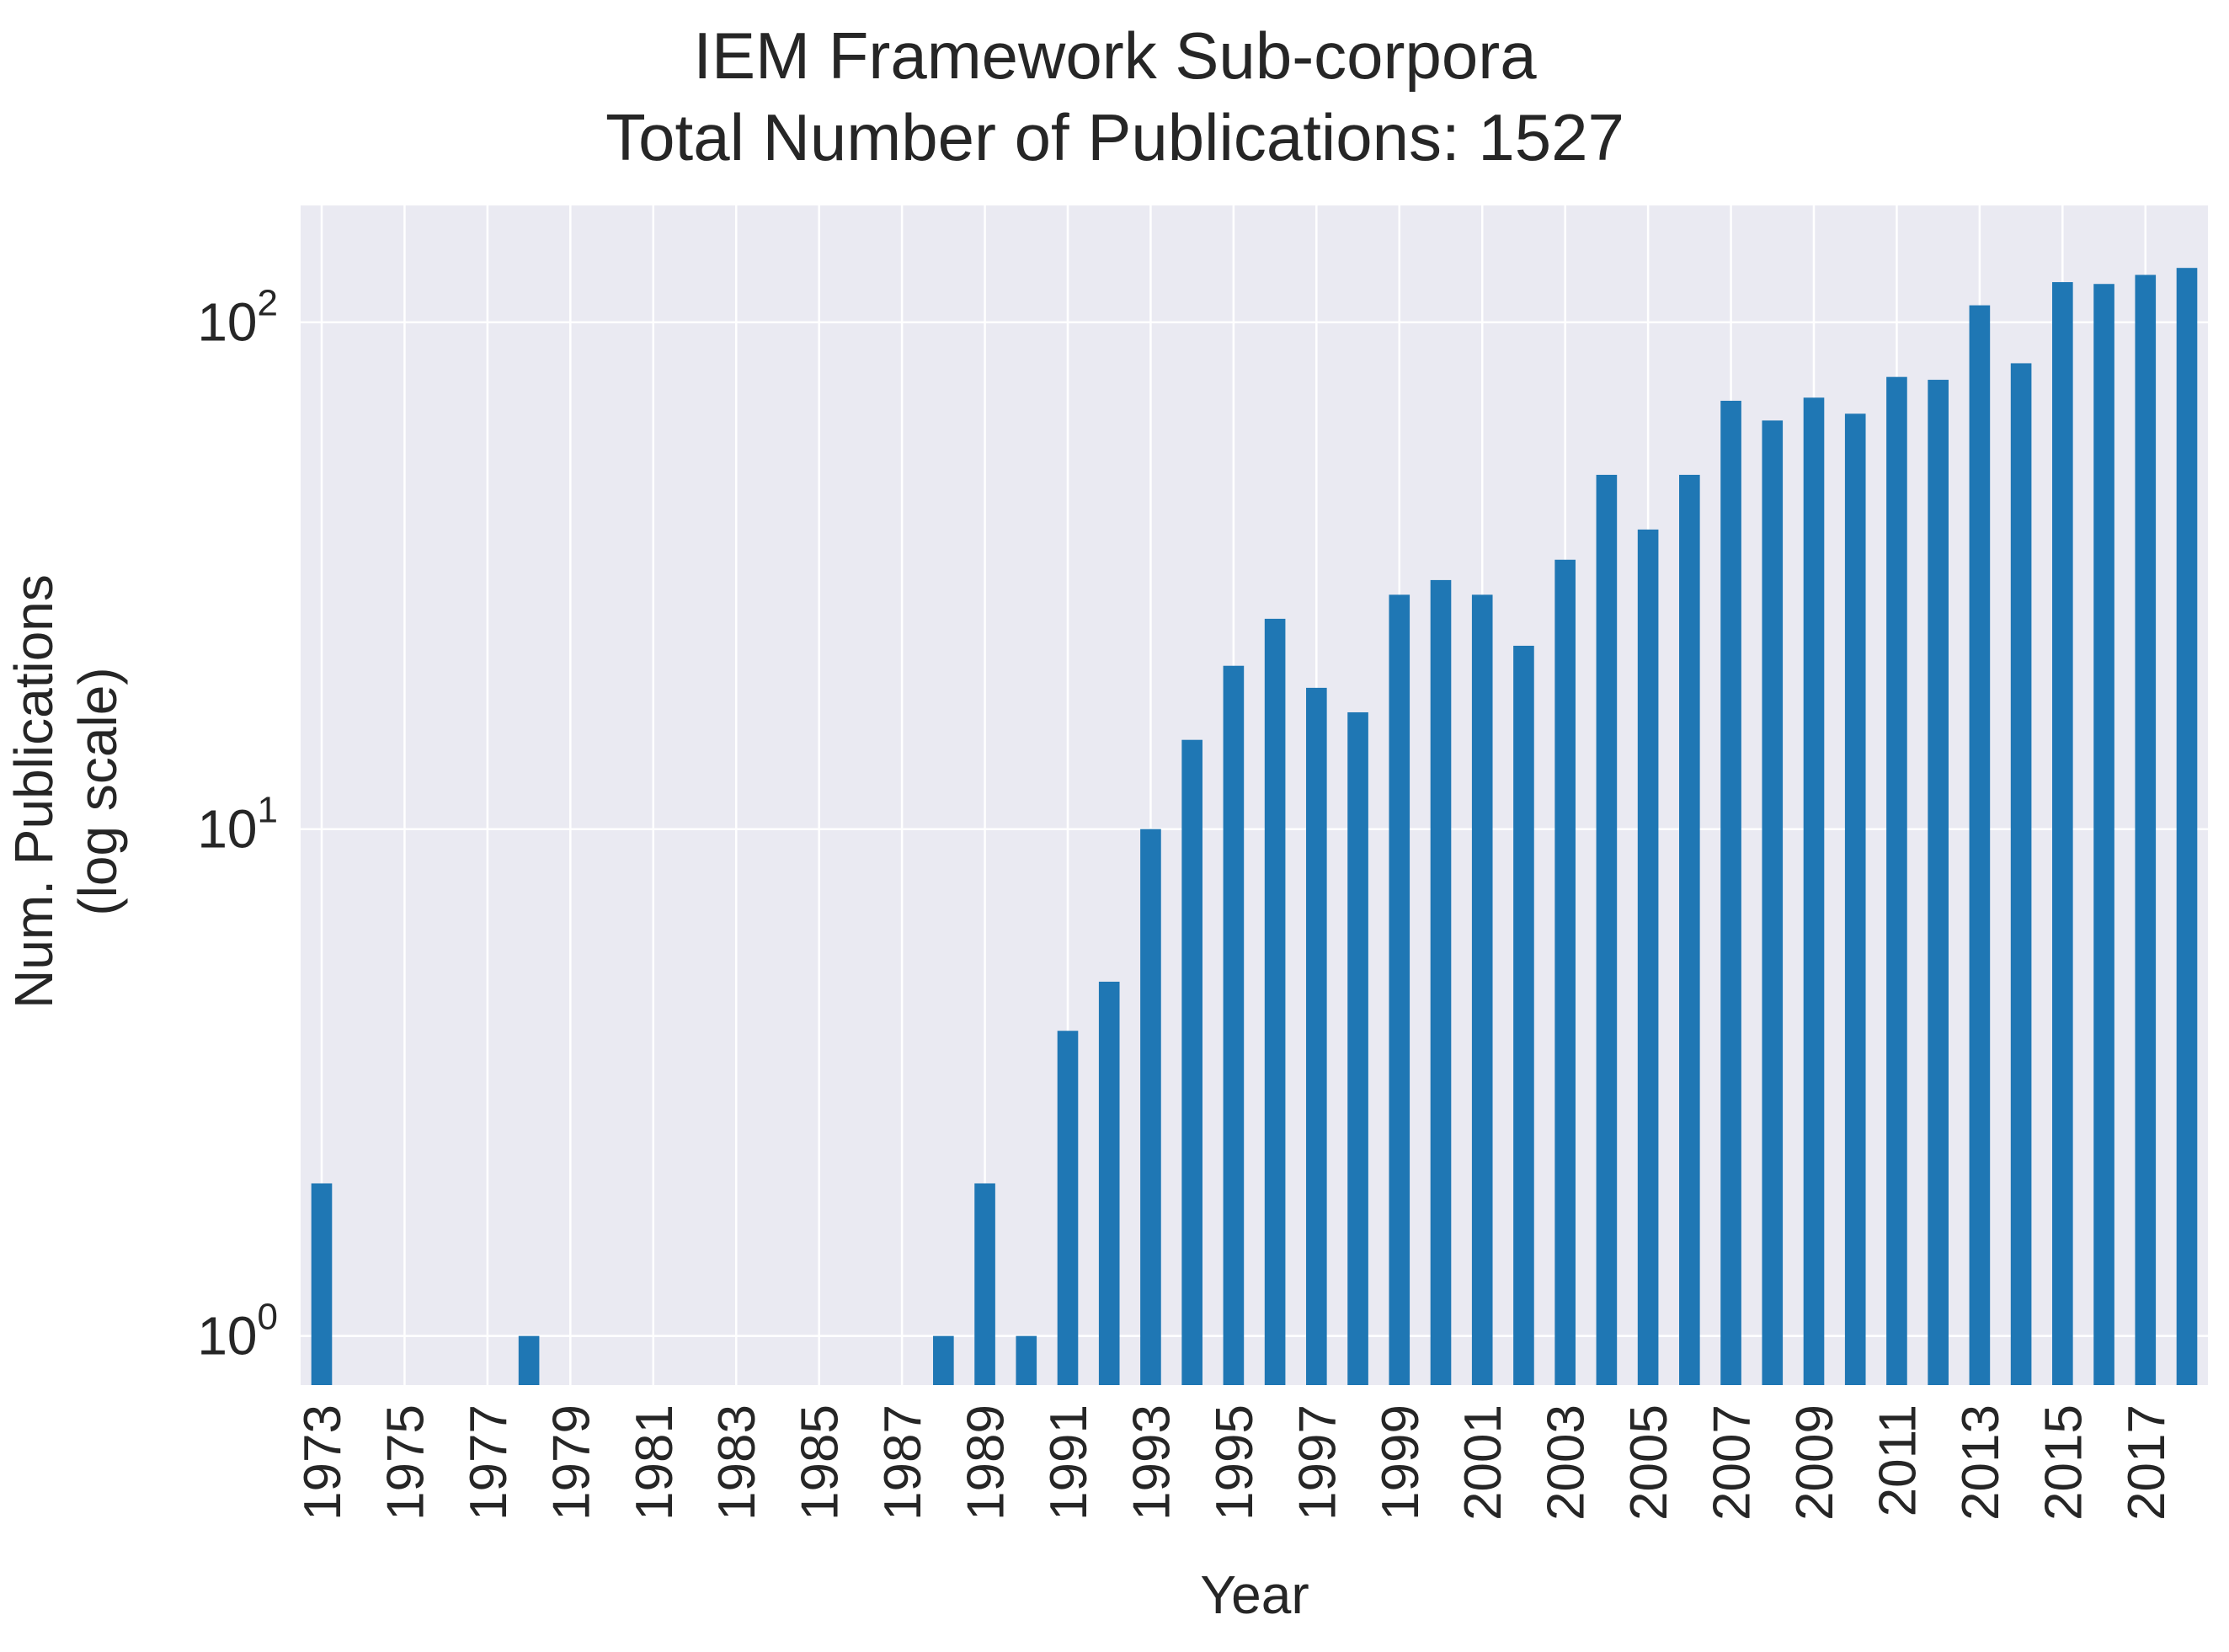  I want to click on chart-title: IEM Framework Sub-corpora, so click(1115, 56).